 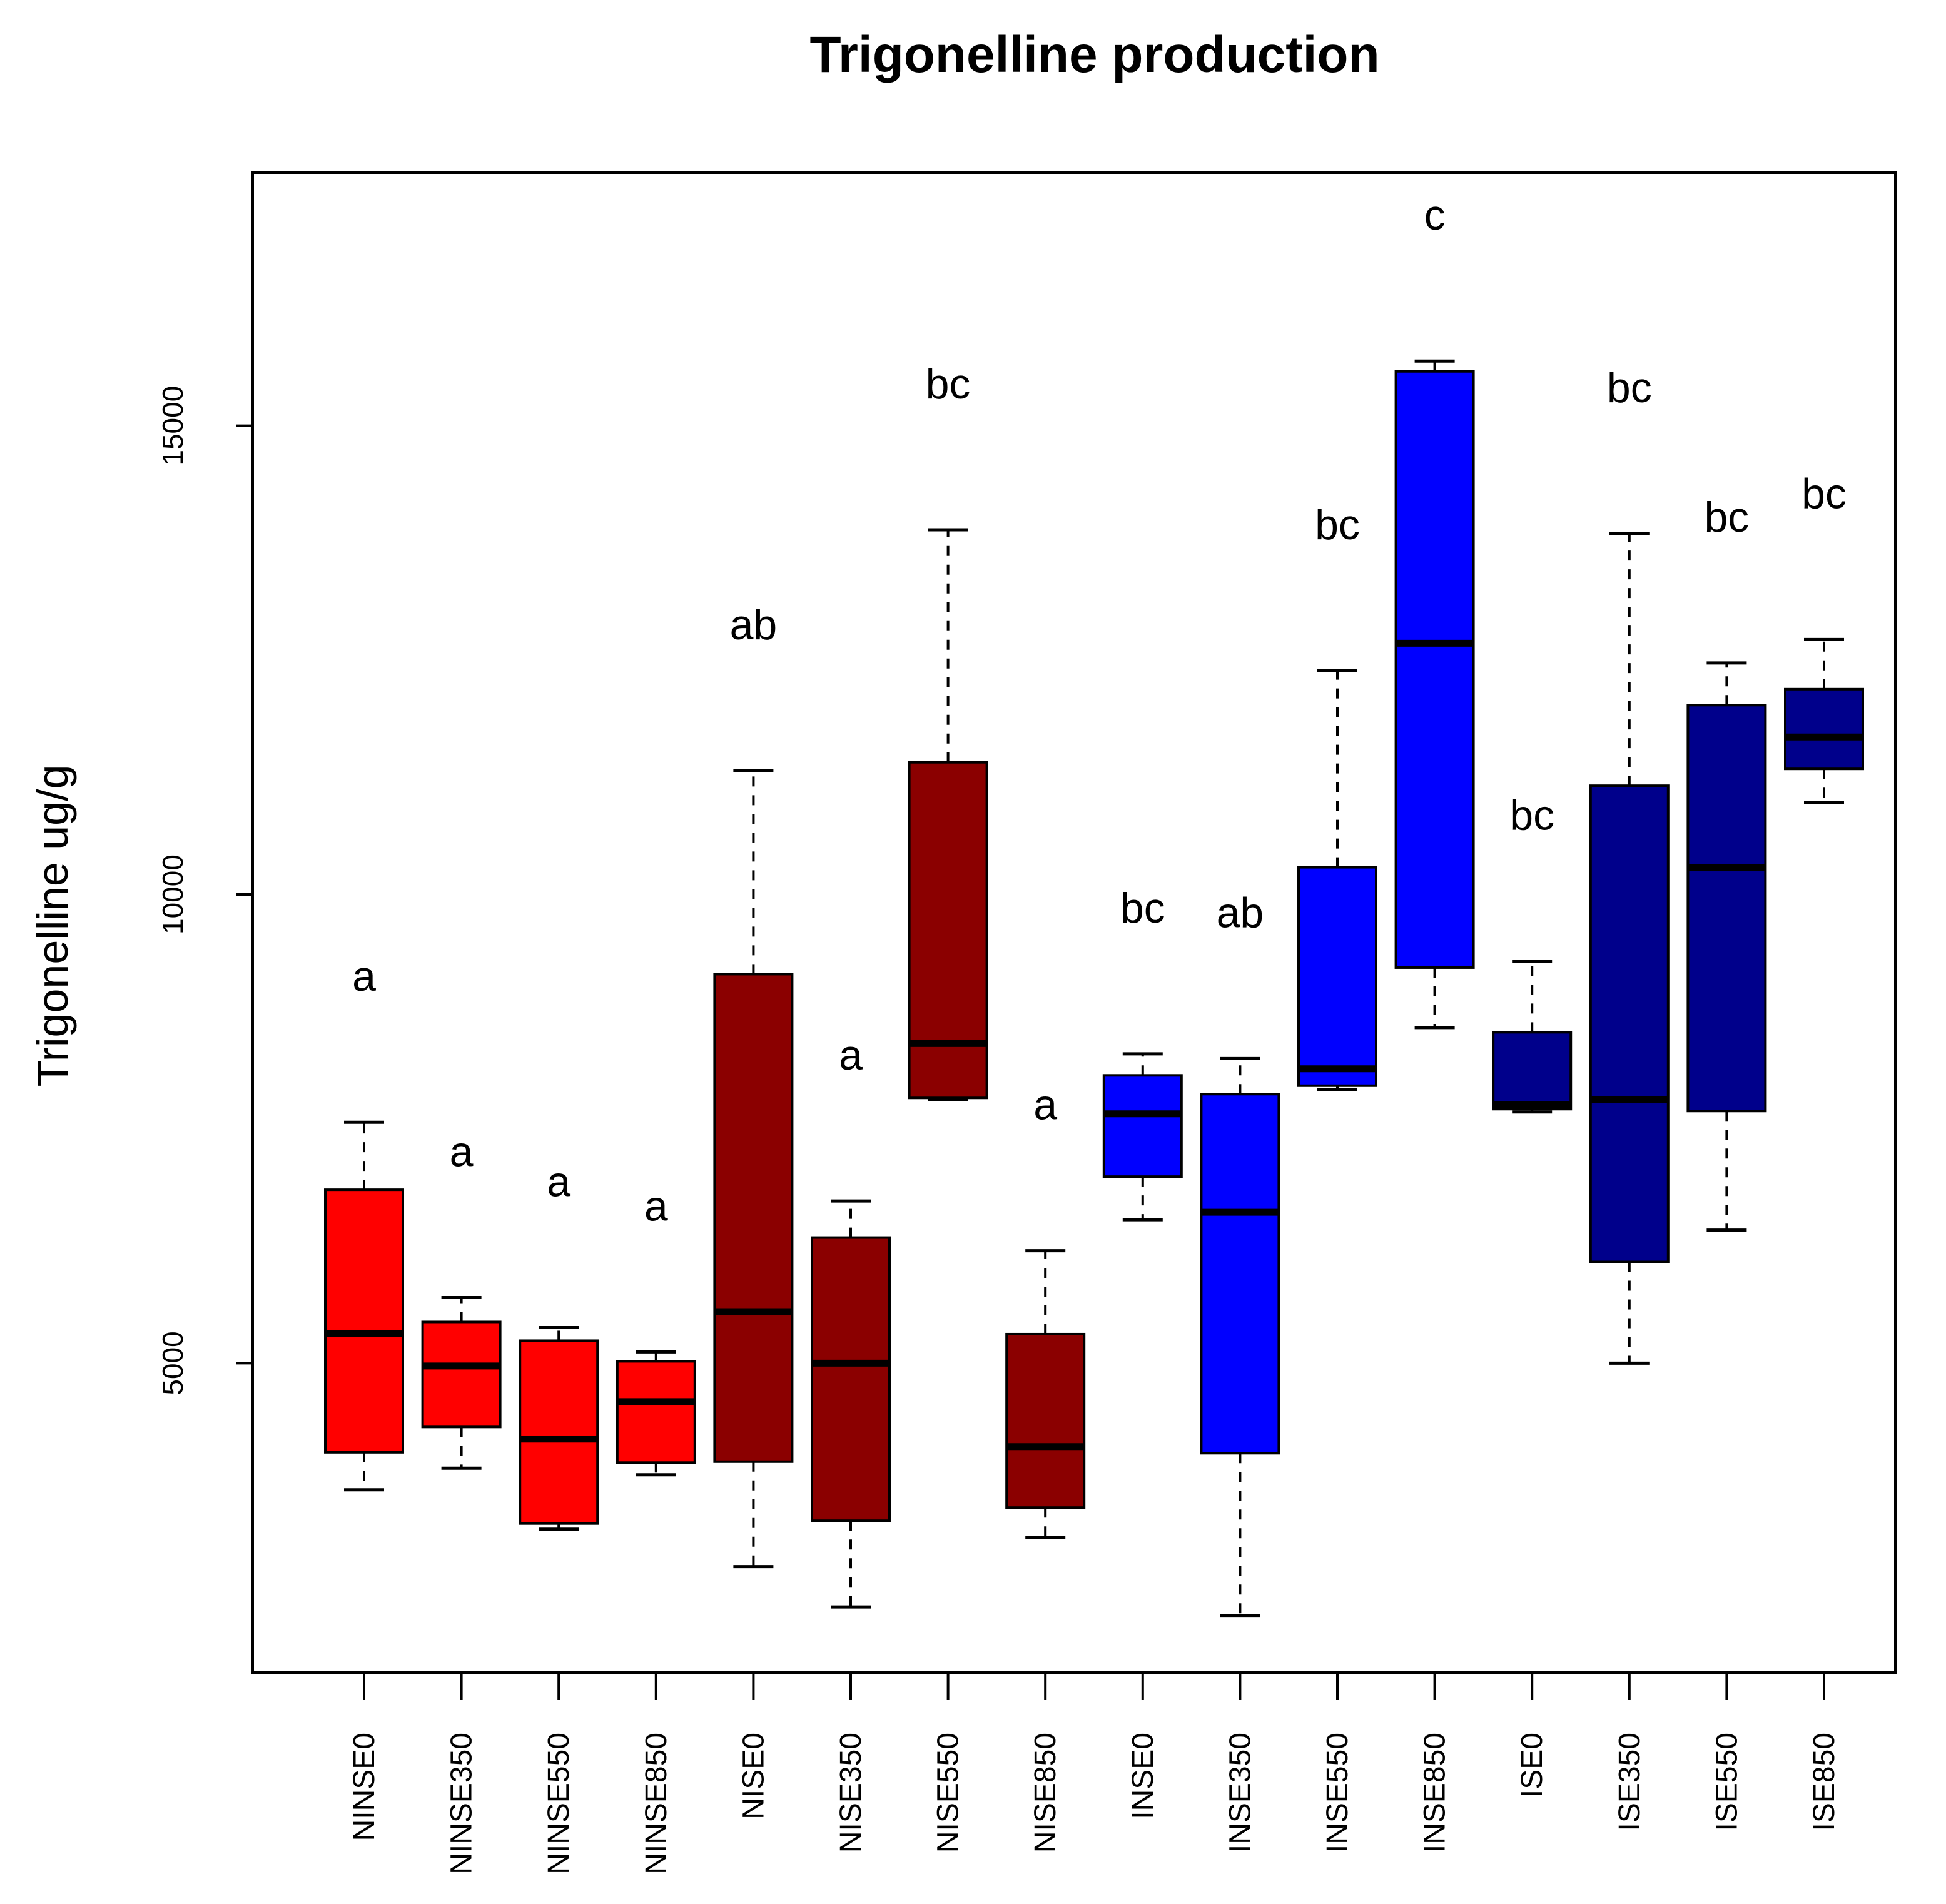 I want to click on box-inse850, so click(x=1434, y=694).